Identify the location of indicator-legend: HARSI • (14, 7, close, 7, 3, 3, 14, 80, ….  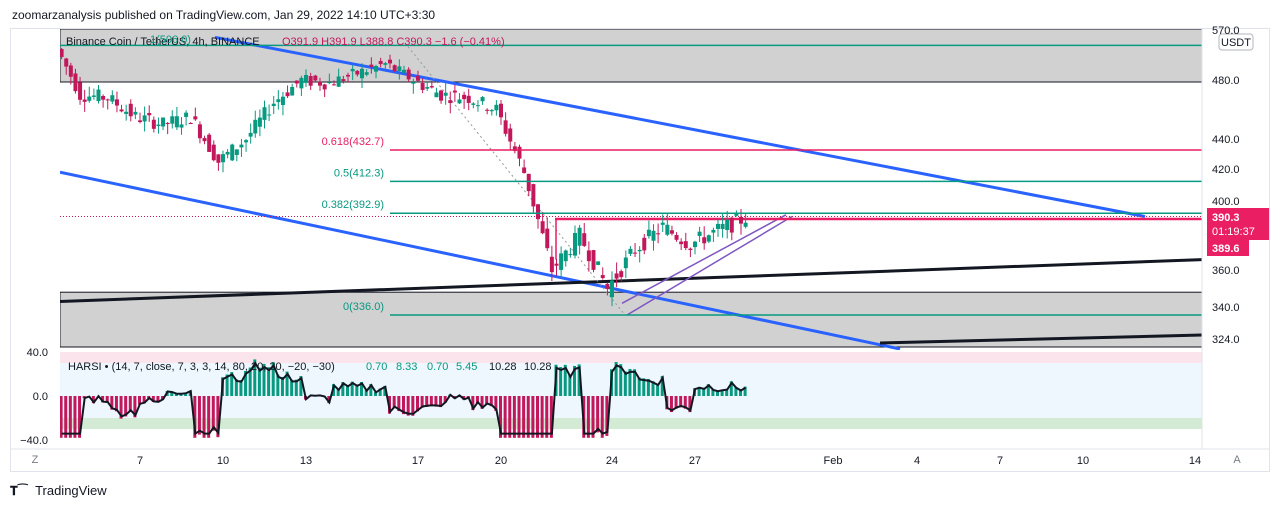
(201, 367).